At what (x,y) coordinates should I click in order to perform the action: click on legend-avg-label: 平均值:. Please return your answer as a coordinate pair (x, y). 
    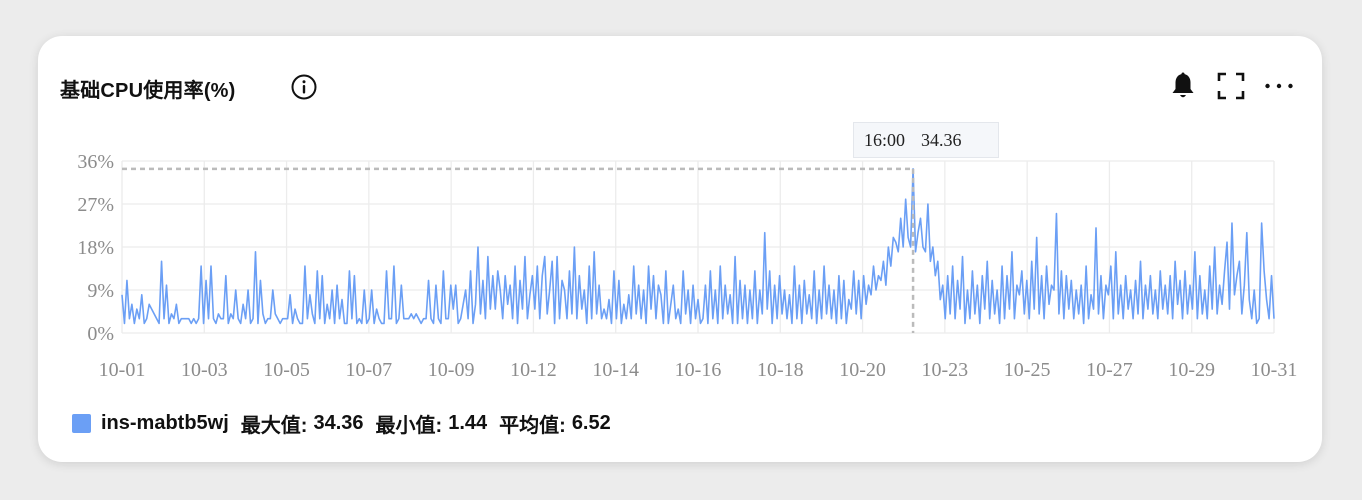
    Looking at the image, I should click on (532, 426).